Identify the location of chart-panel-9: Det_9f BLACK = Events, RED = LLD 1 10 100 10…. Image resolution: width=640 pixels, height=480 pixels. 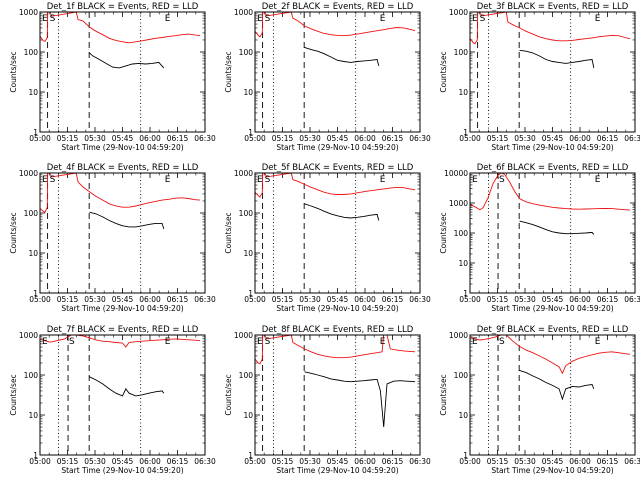
(539, 400).